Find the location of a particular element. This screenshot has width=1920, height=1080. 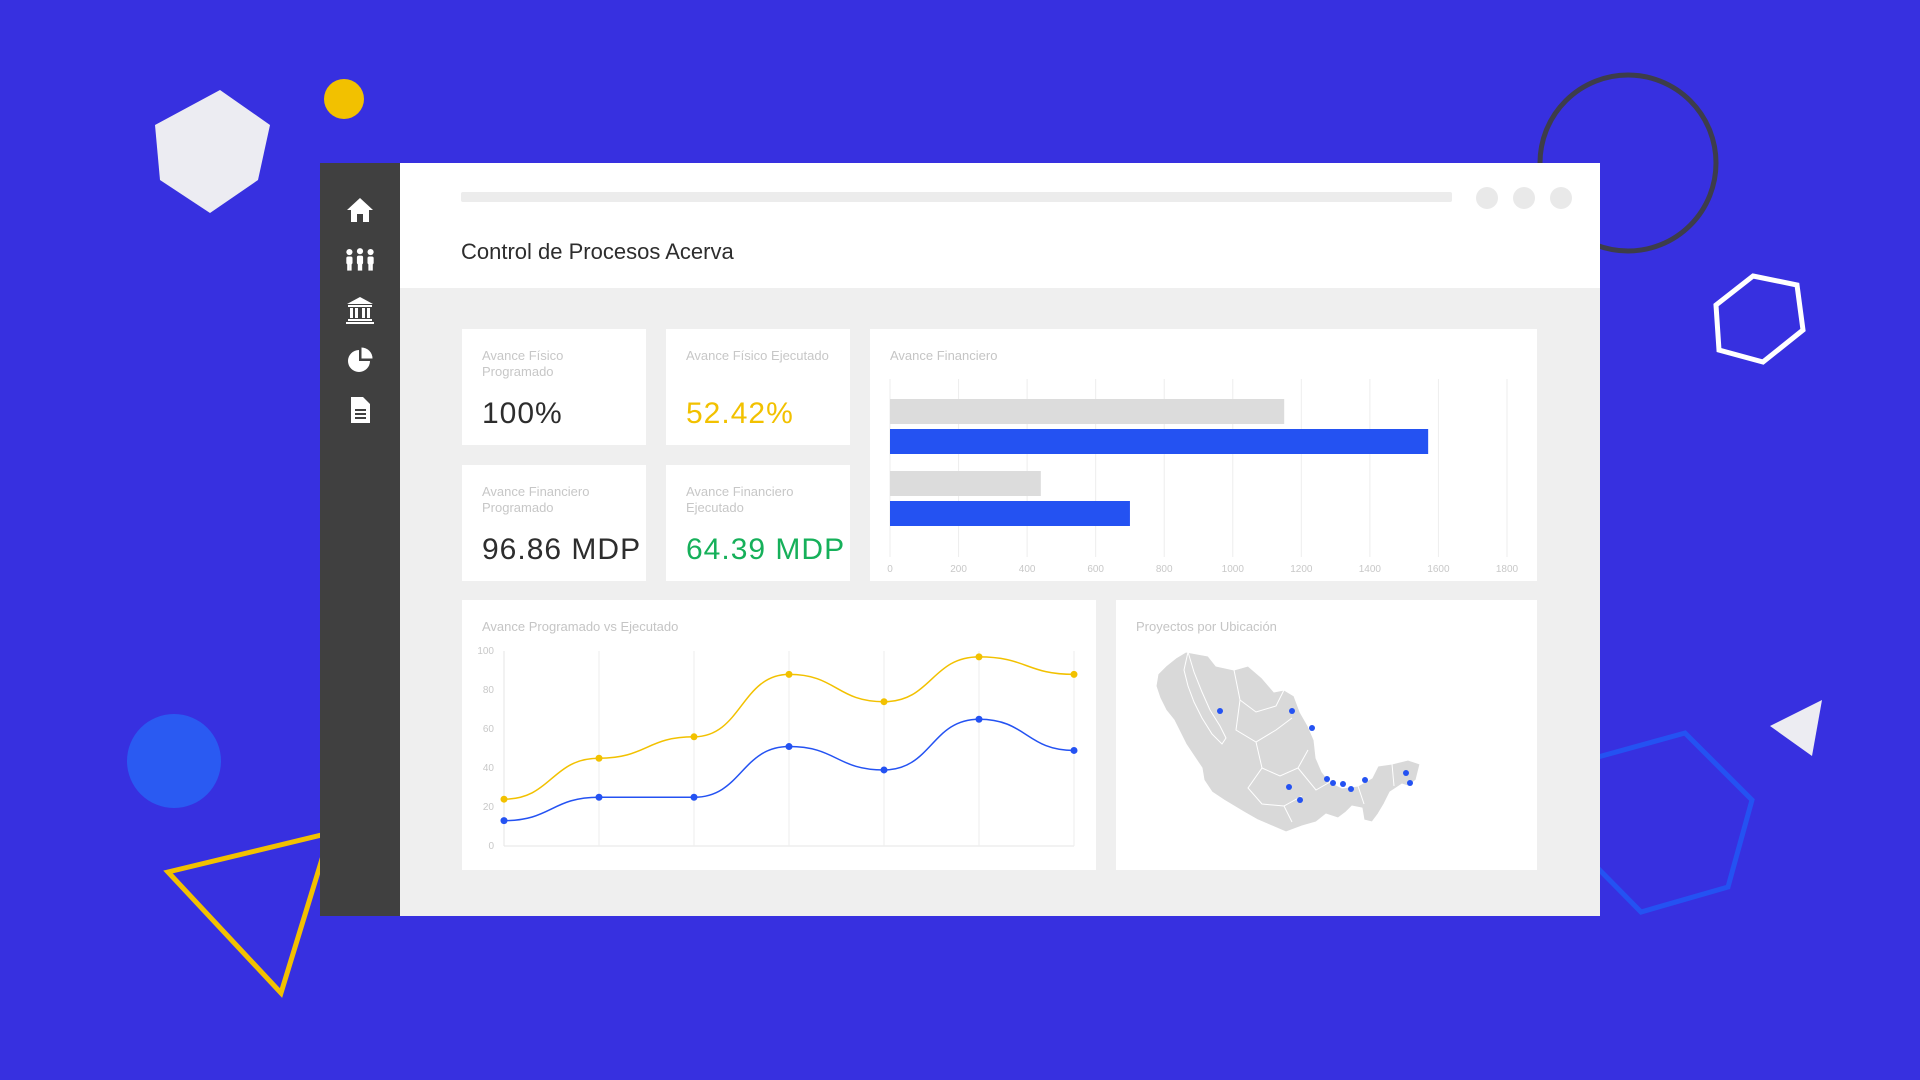

pie-chart-icon is located at coordinates (360, 359).